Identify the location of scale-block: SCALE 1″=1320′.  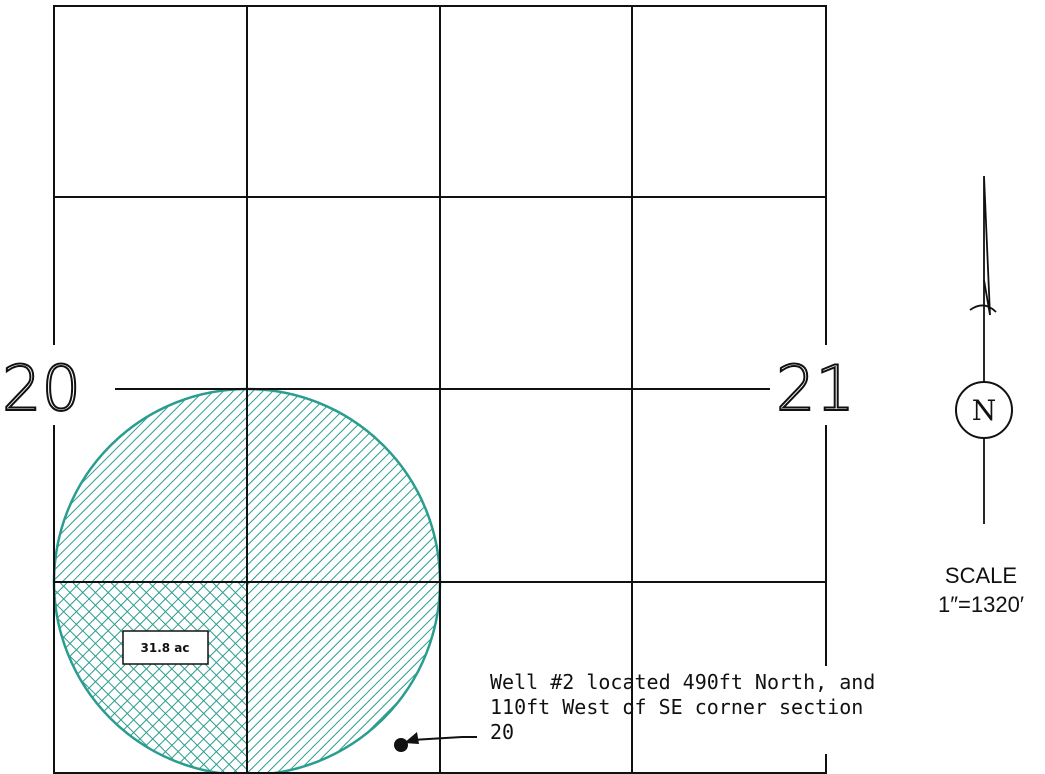
(981, 590).